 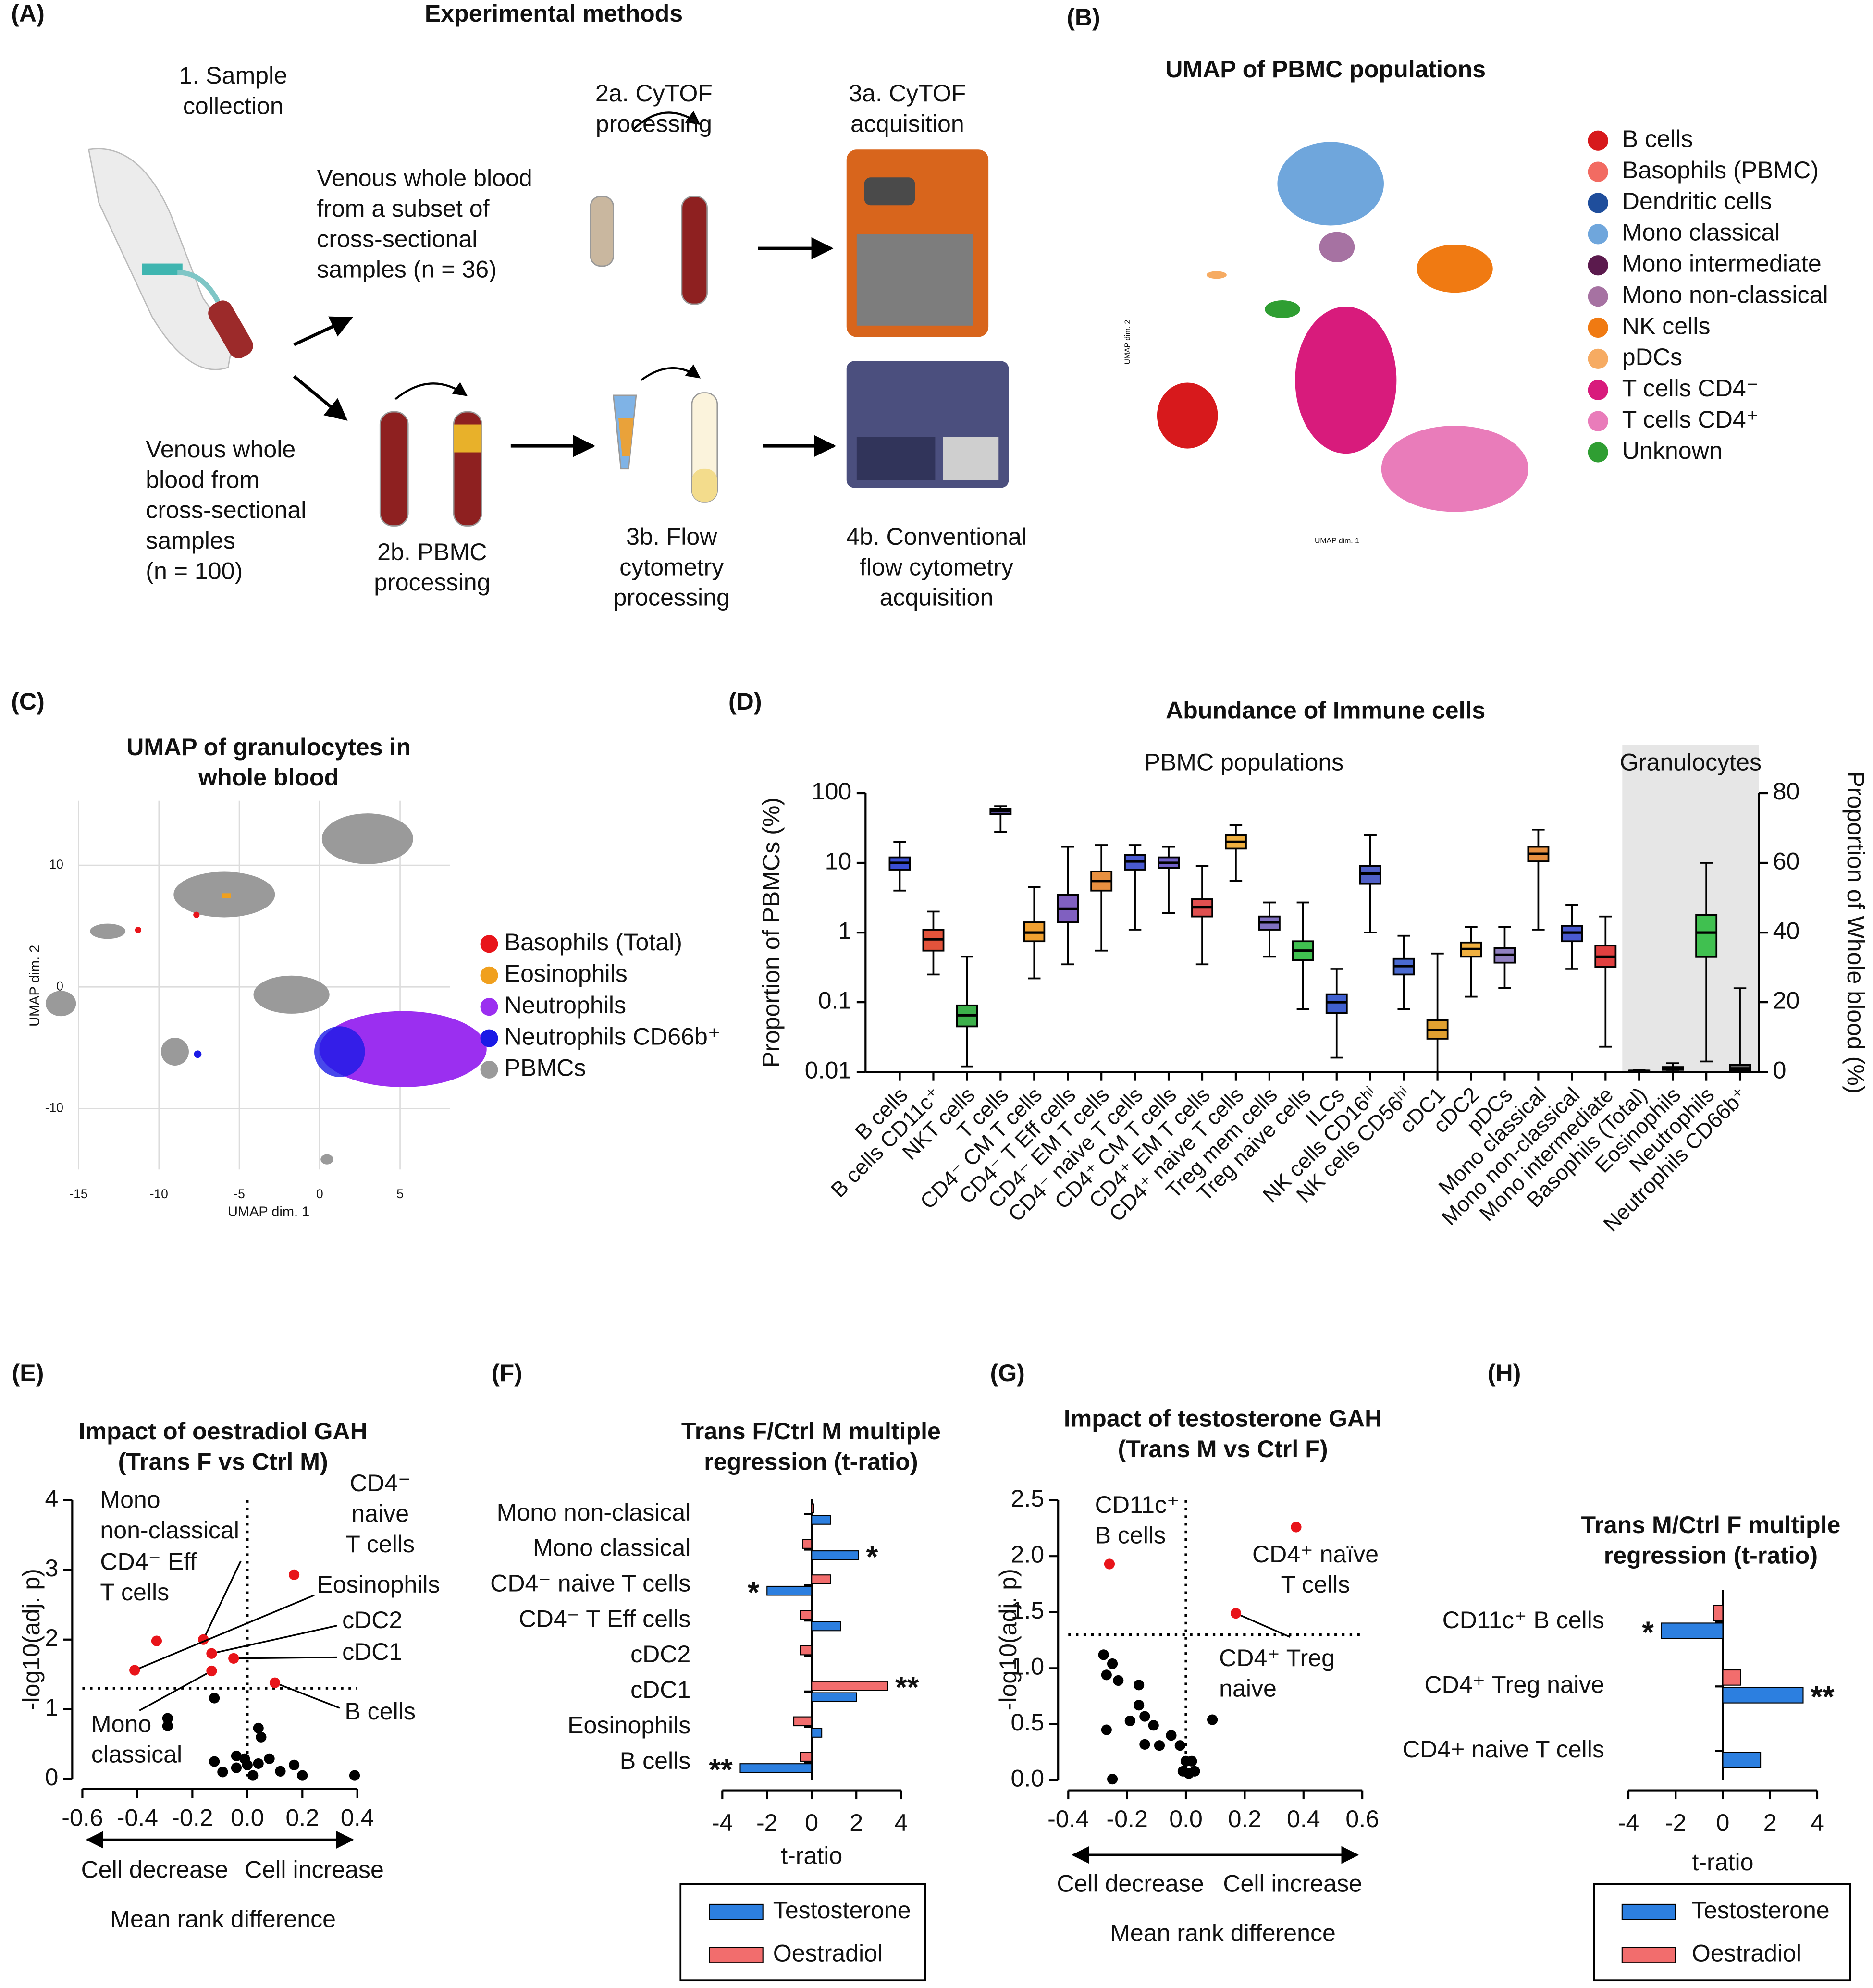 I want to click on legend-swatch, so click(x=736, y=1955).